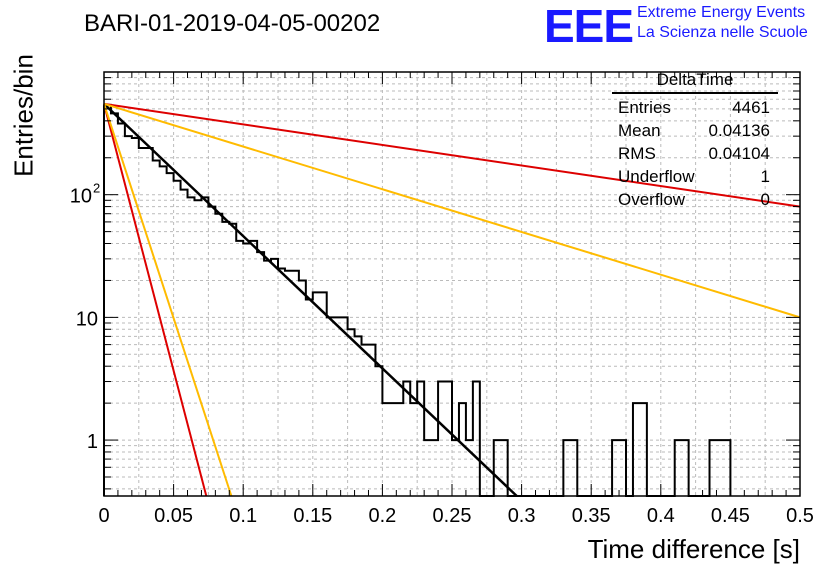 The width and height of the screenshot is (836, 572). Describe the element at coordinates (96, 188) in the screenshot. I see `y-tick-label-exponent: 2` at that location.